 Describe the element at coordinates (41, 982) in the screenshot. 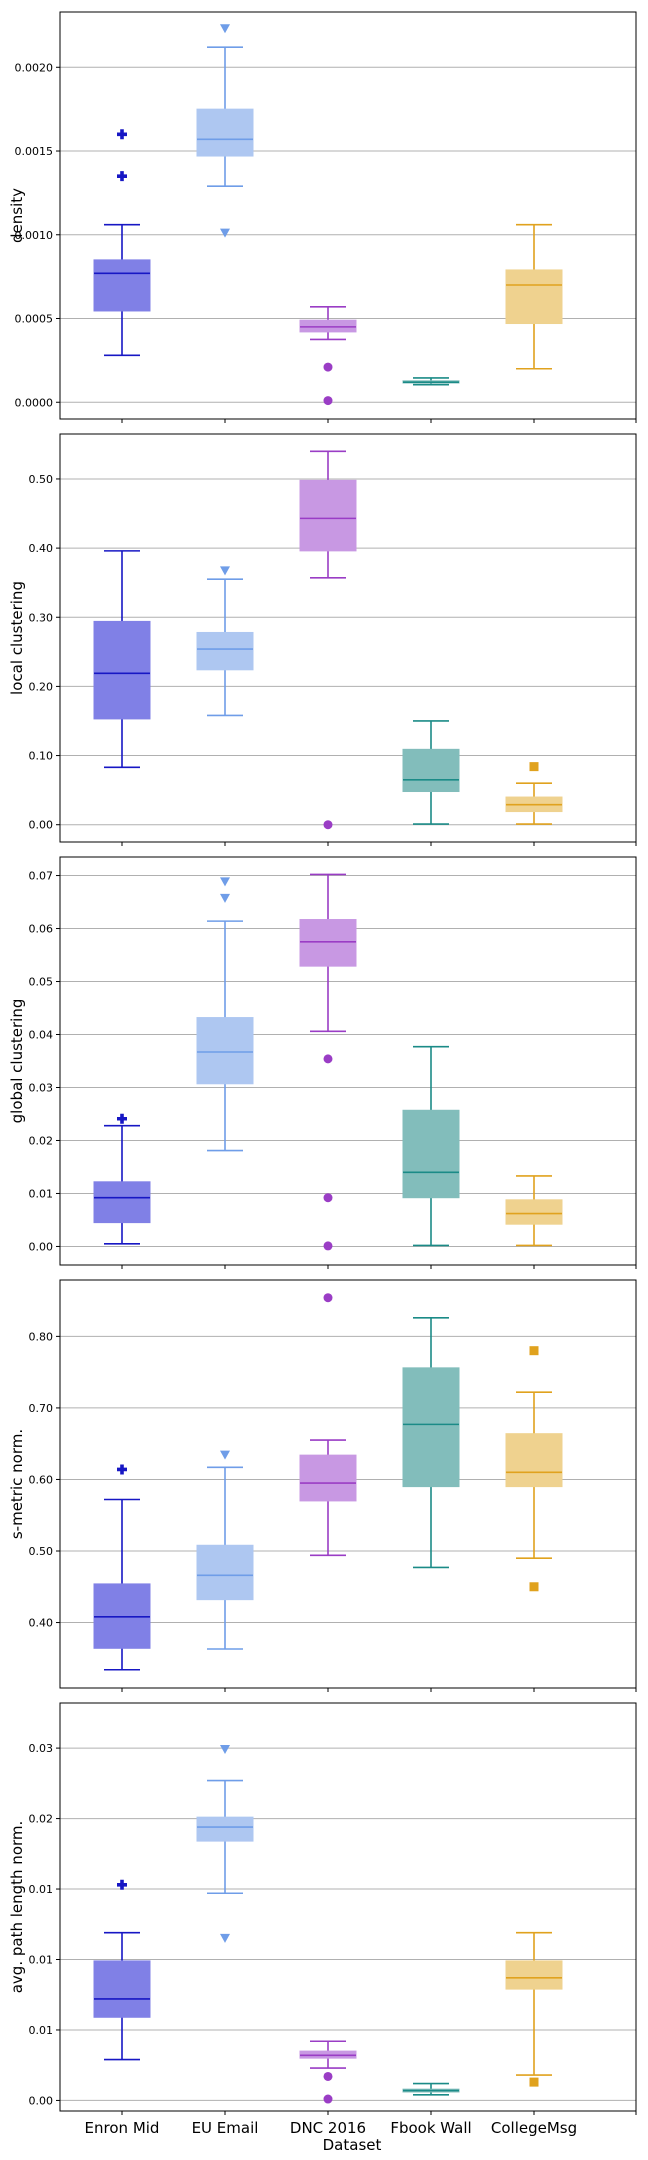

I see `y-tick-label: 0.05` at that location.